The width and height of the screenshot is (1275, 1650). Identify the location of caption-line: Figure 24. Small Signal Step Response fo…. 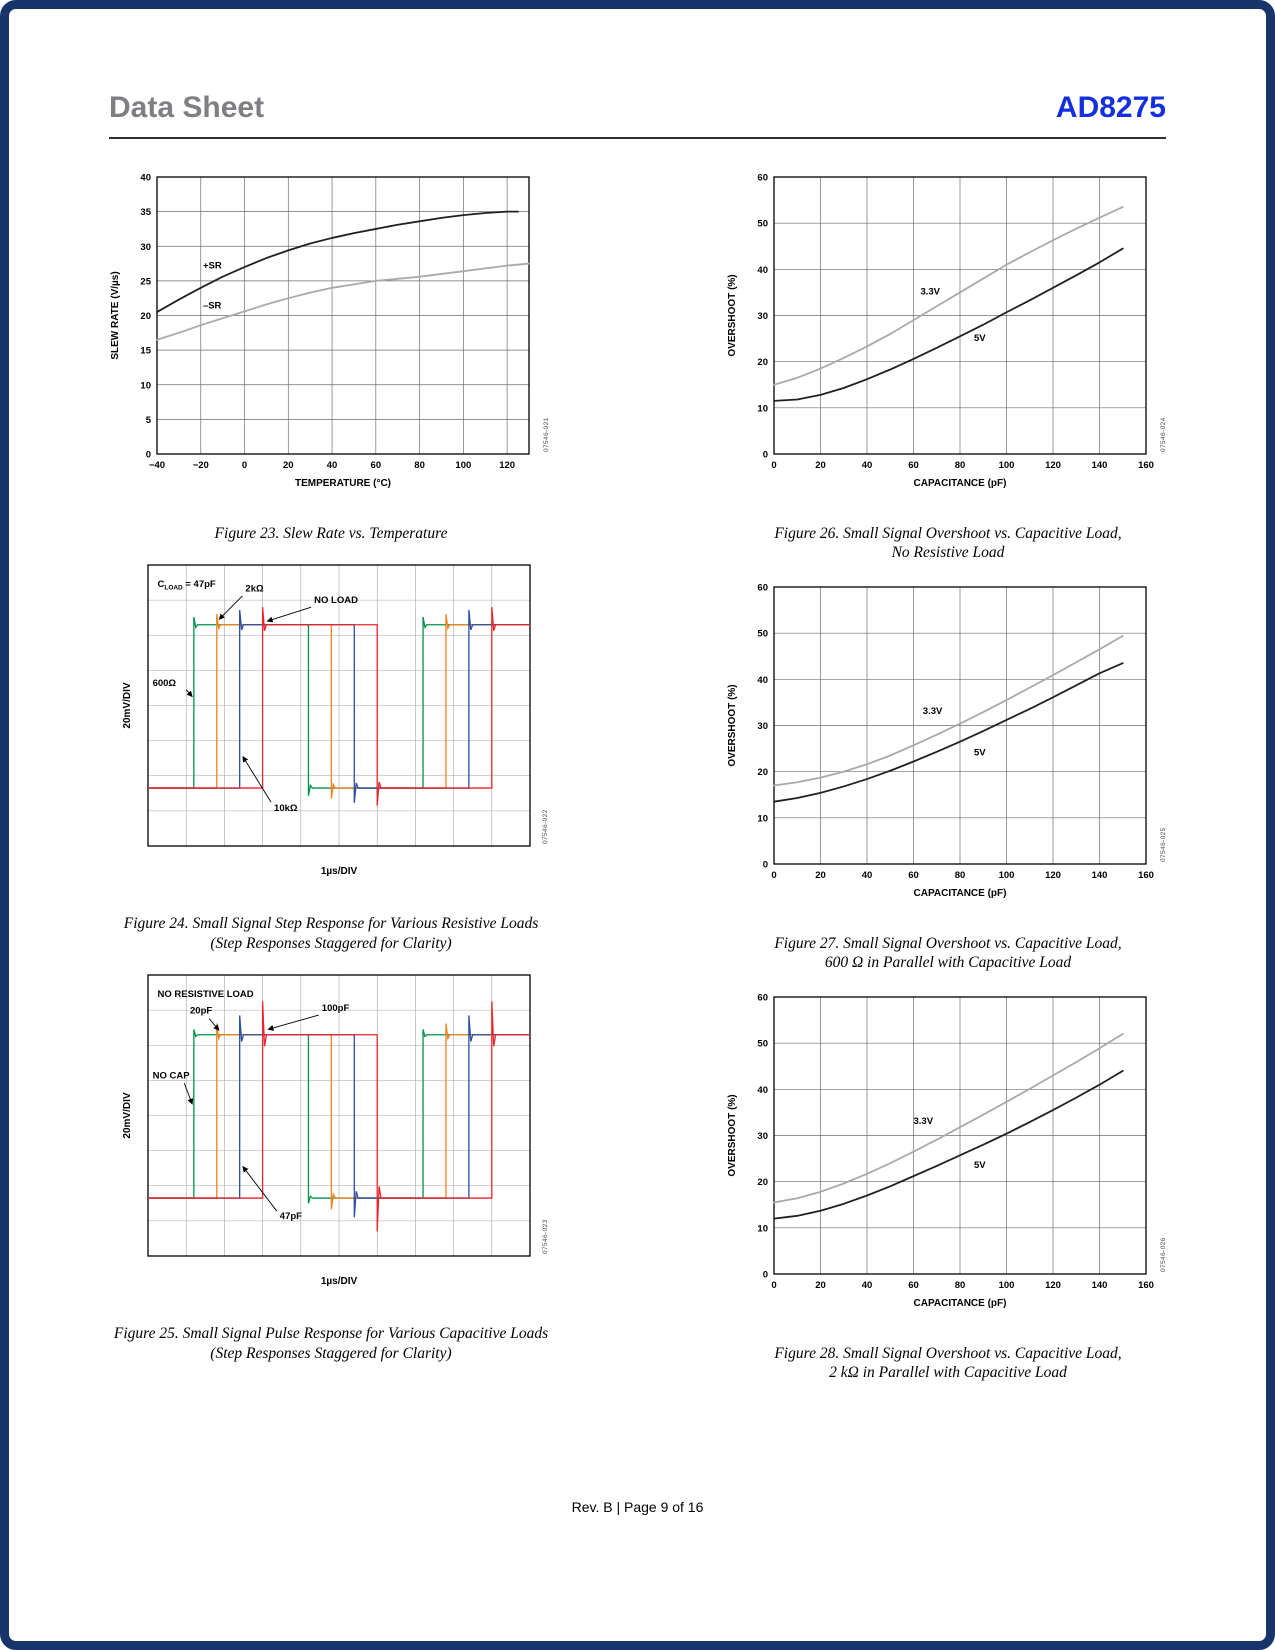
(331, 924).